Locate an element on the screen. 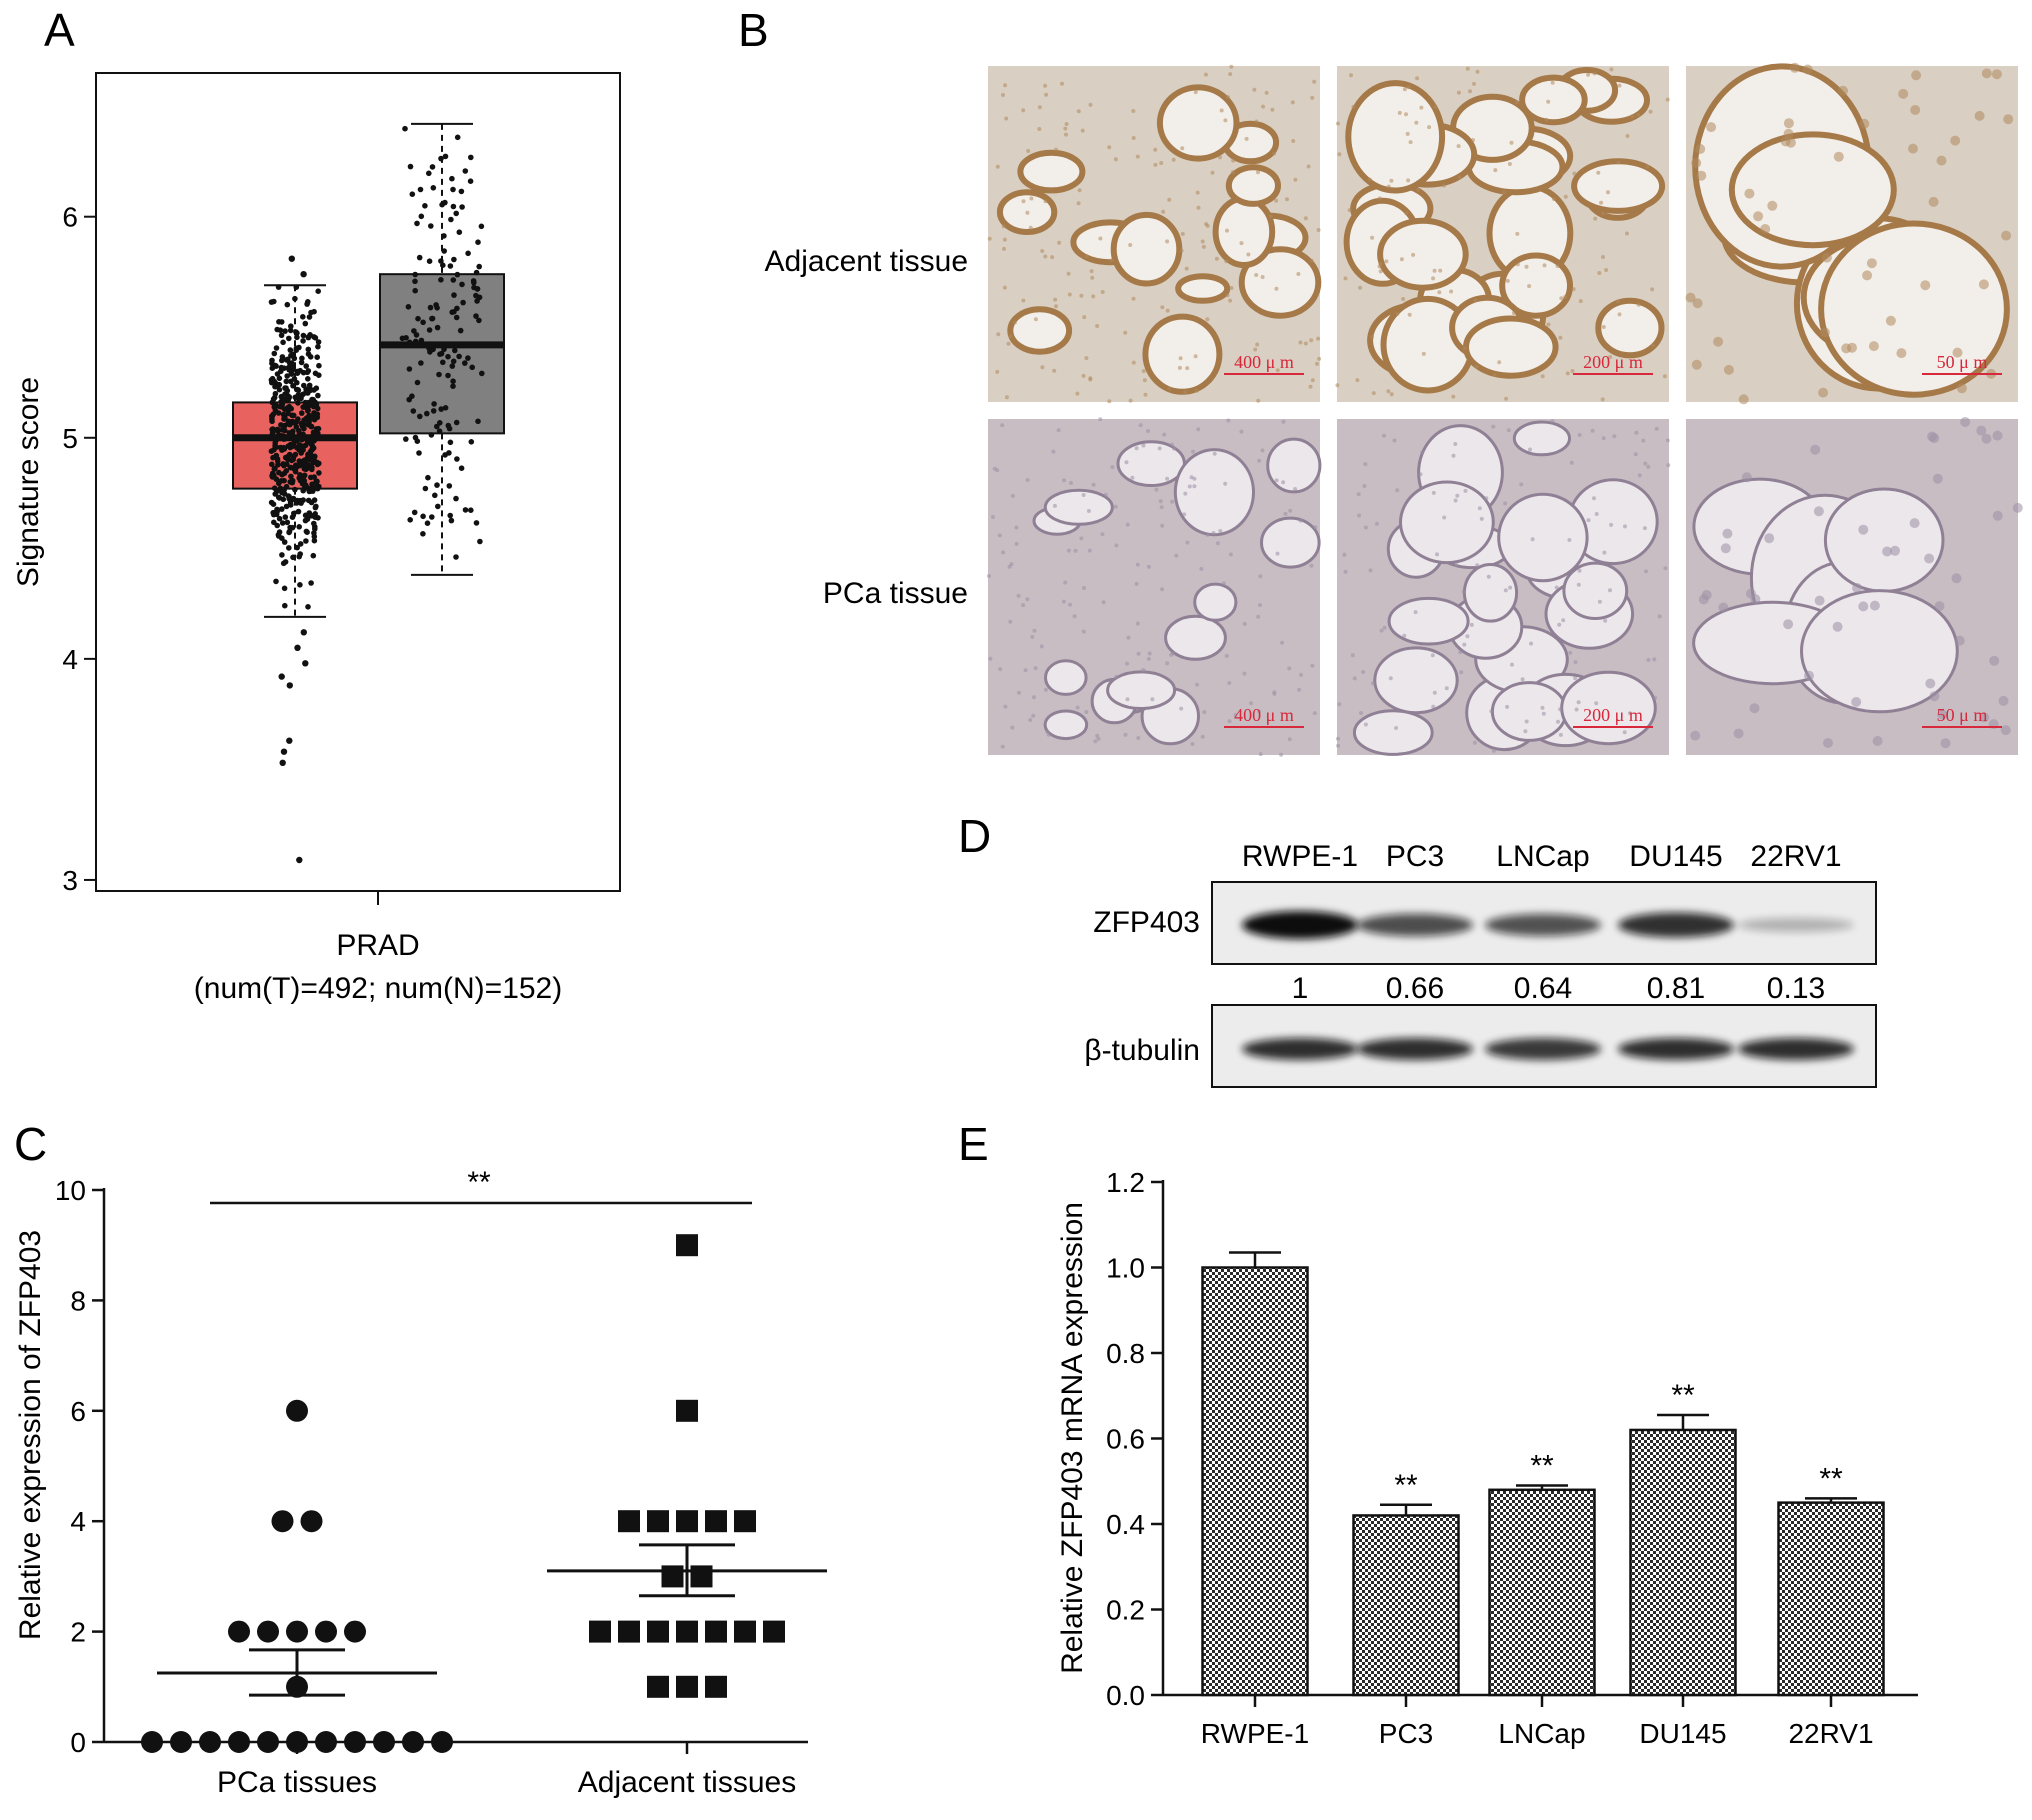  y-tick-label: 1.0 is located at coordinates (1125, 1268).